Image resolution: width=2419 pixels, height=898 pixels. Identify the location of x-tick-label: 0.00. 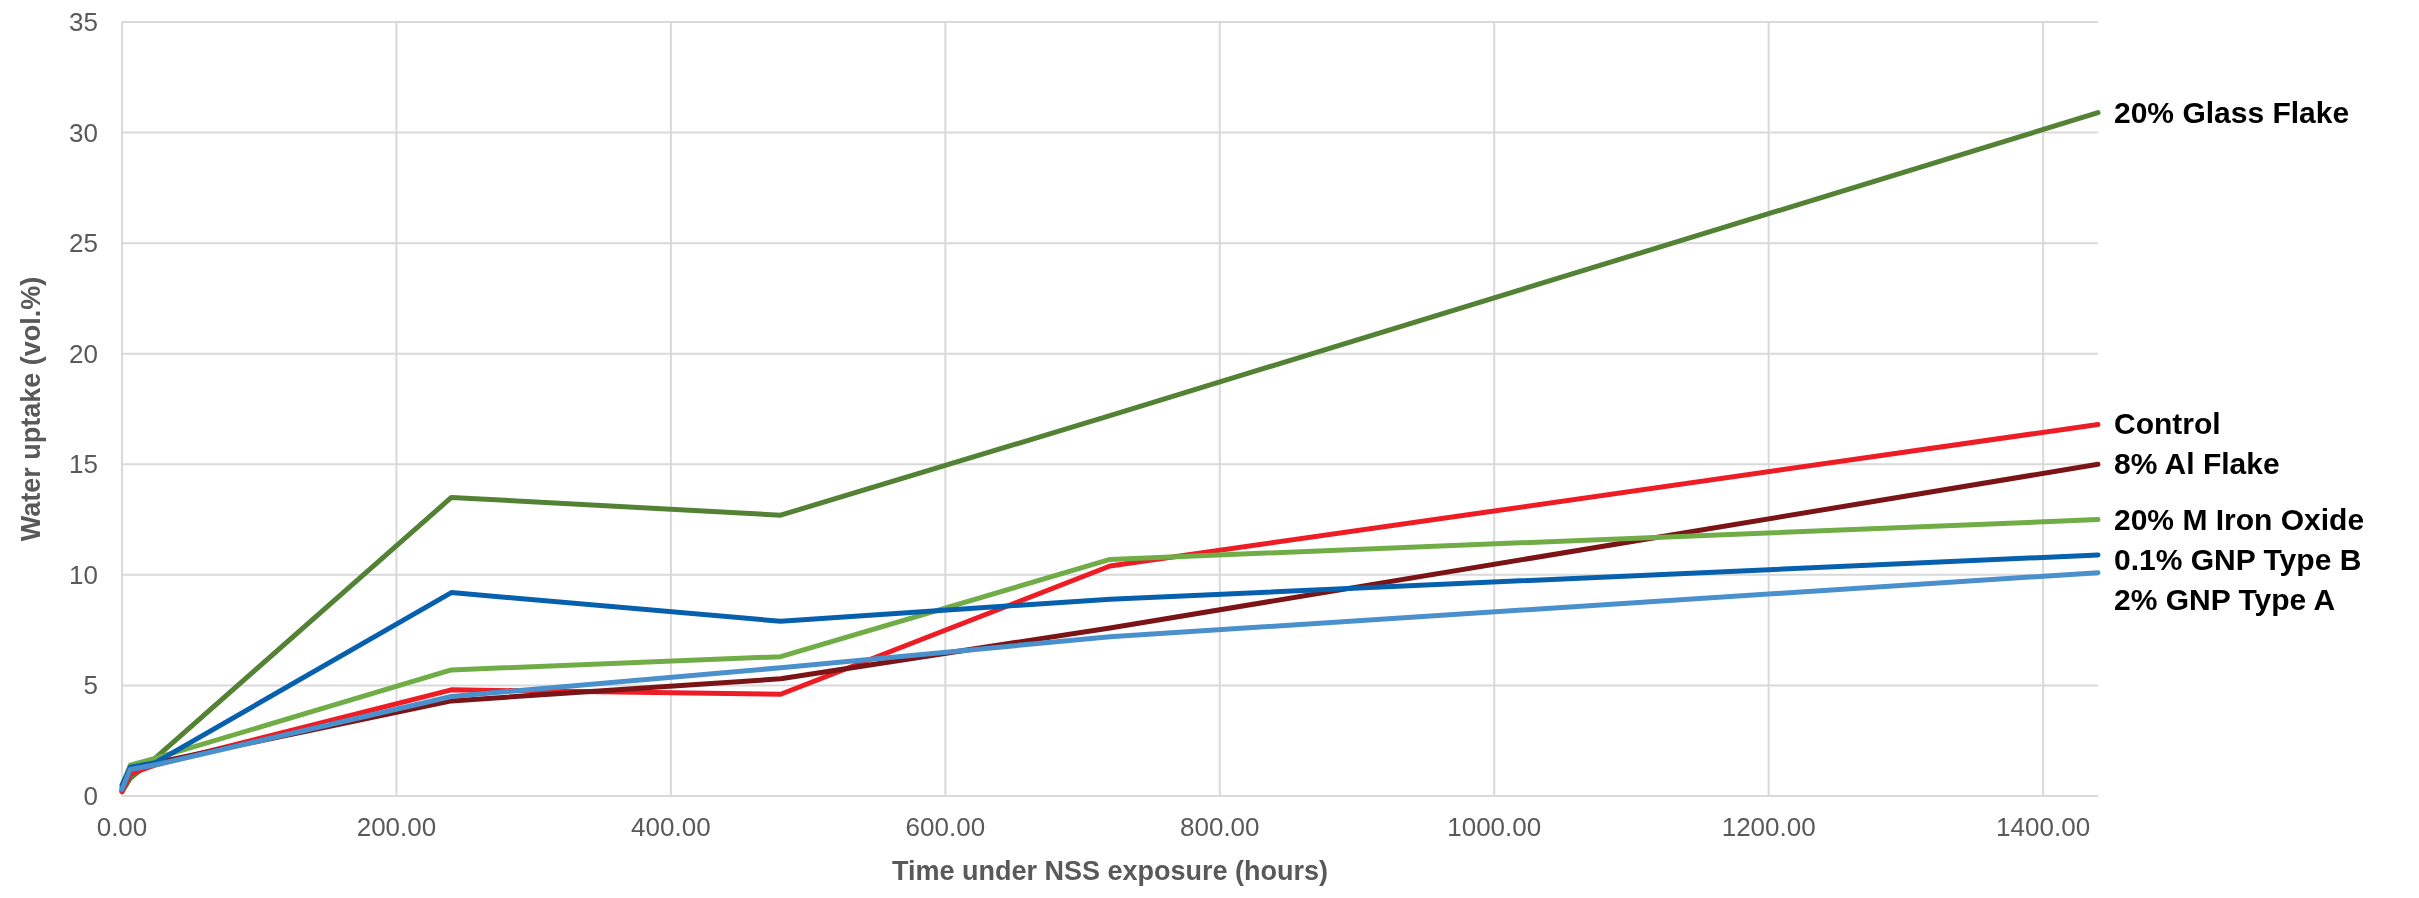
(122, 827).